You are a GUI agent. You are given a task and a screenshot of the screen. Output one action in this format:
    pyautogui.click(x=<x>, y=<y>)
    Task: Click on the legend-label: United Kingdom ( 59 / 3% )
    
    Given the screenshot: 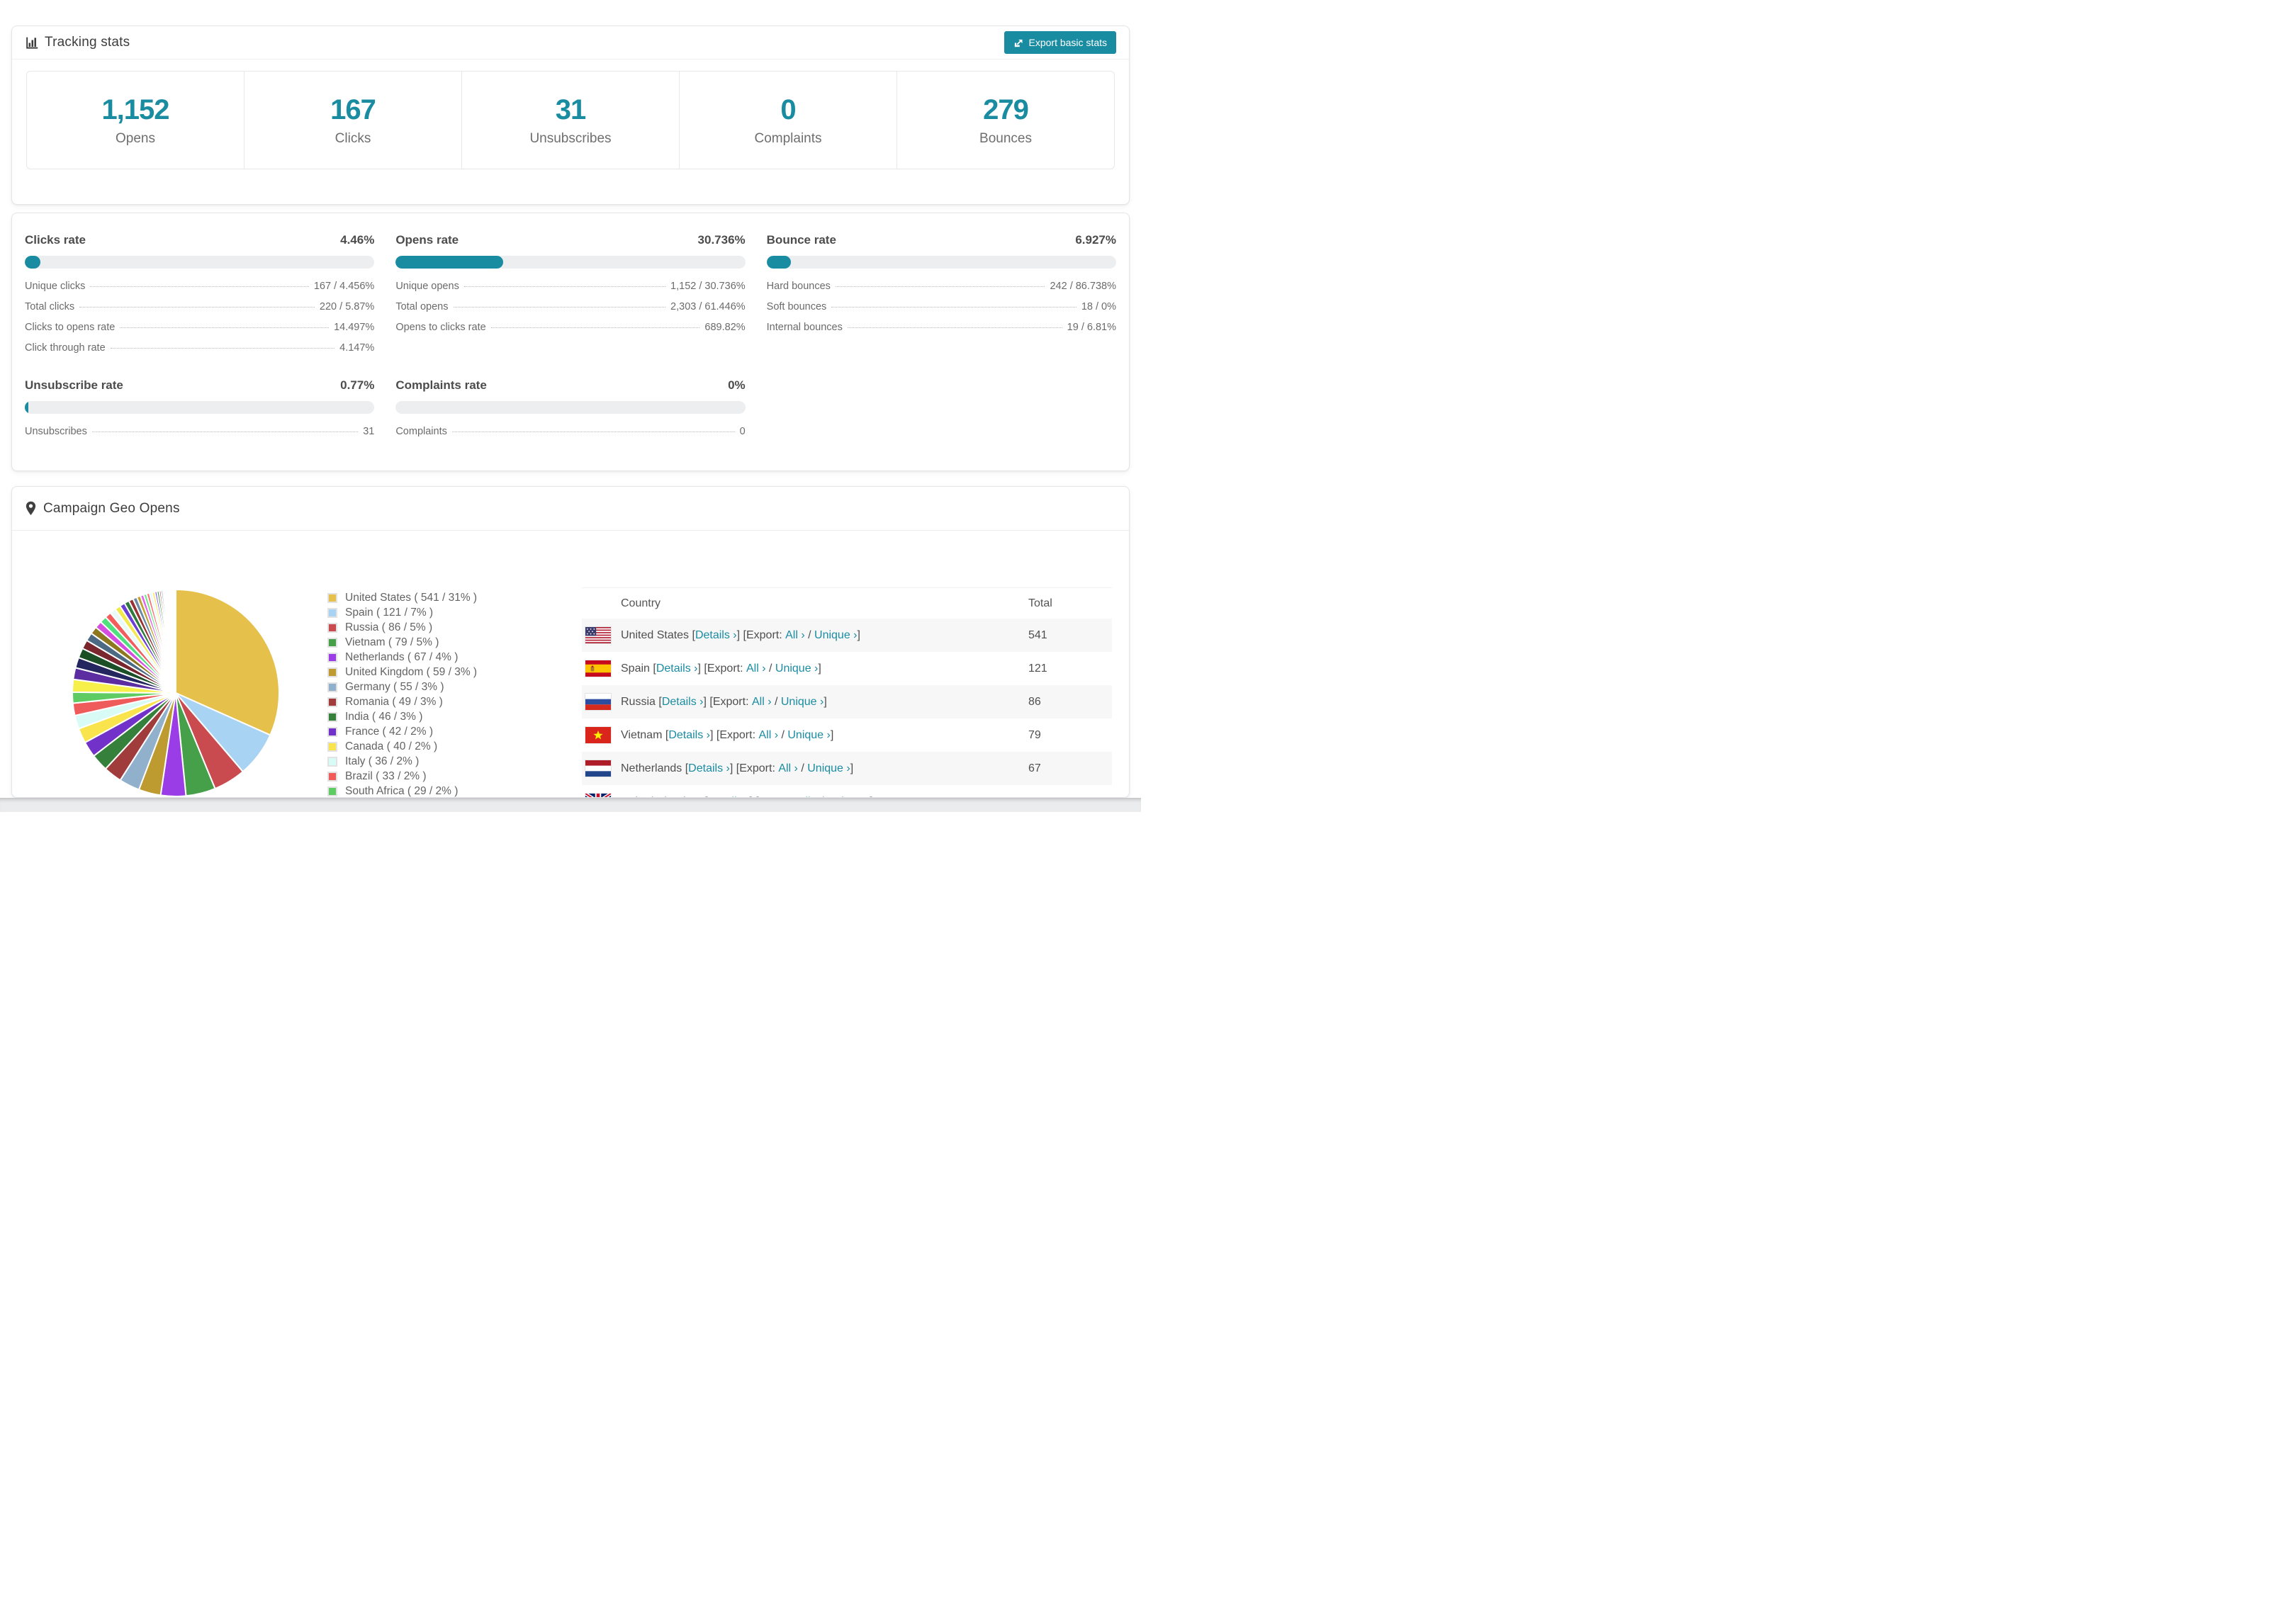 What is the action you would take?
    pyautogui.click(x=412, y=672)
    